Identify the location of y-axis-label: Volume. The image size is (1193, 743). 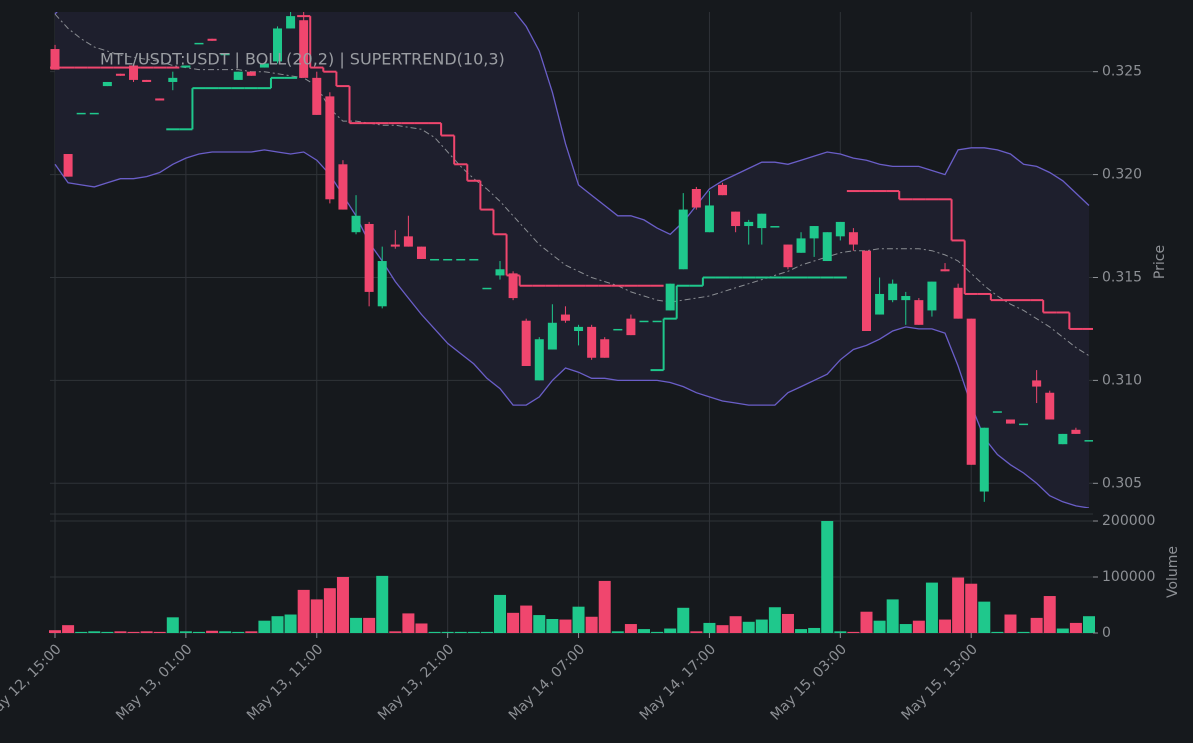
(1173, 572).